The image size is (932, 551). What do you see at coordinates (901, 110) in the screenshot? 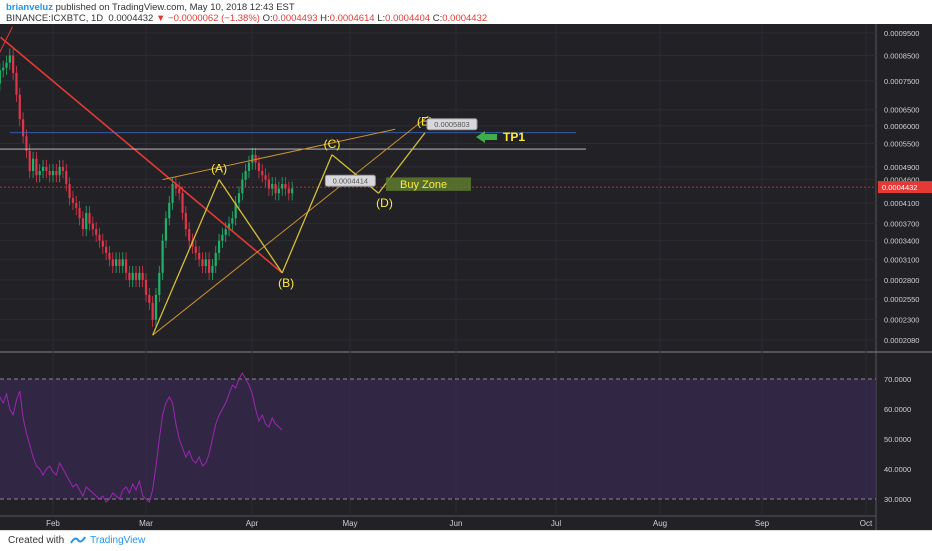
I see `price-tick-label: 0.0006500` at bounding box center [901, 110].